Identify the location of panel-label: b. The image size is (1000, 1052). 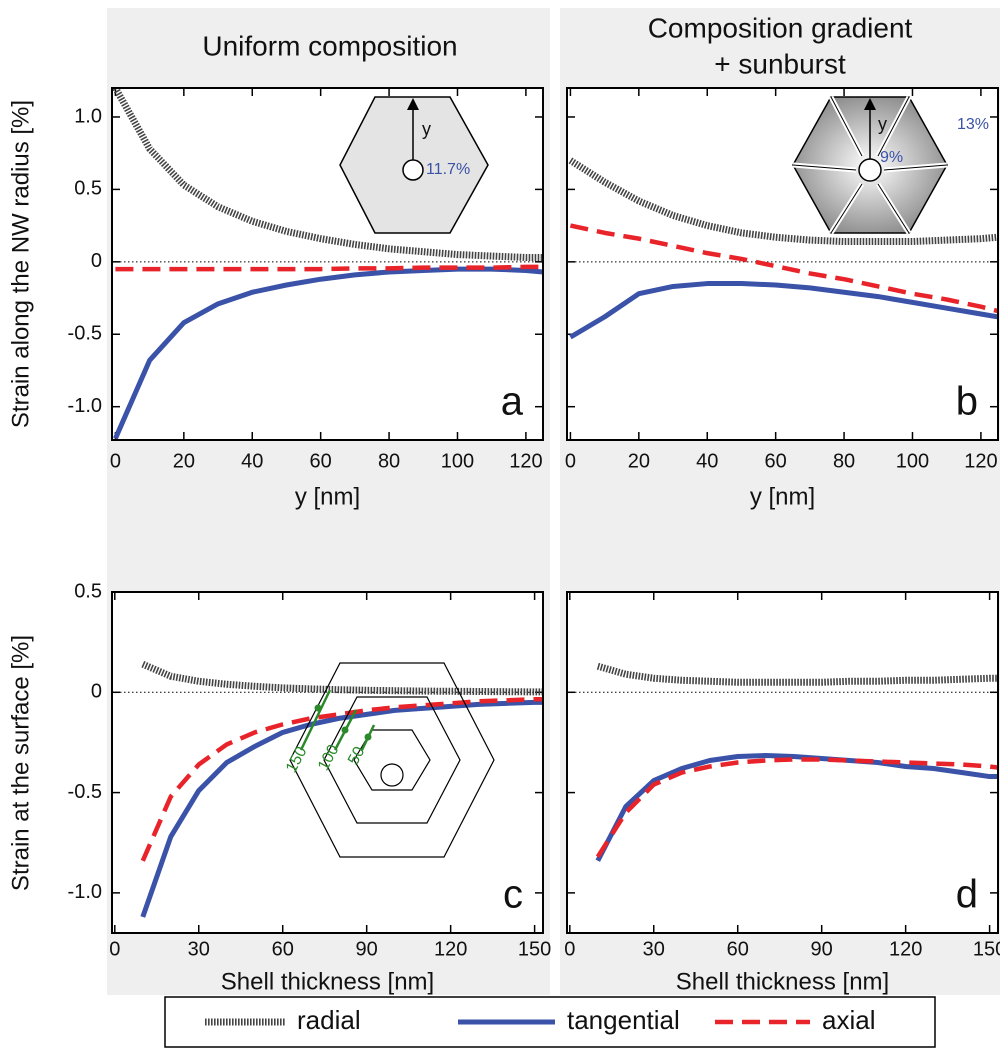
(967, 402).